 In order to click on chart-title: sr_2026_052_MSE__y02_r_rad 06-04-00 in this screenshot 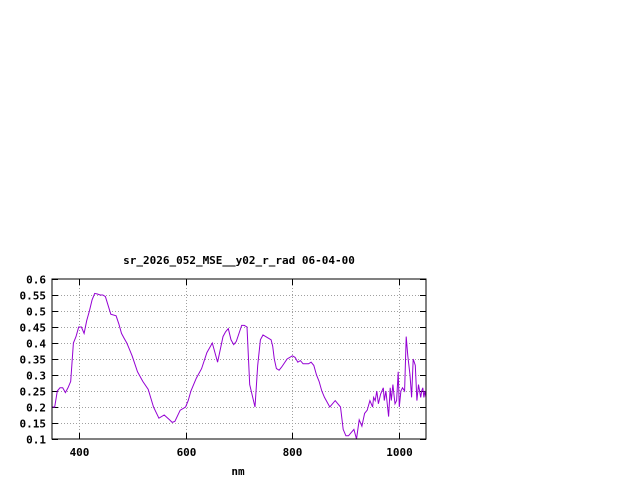, I will do `click(239, 260)`.